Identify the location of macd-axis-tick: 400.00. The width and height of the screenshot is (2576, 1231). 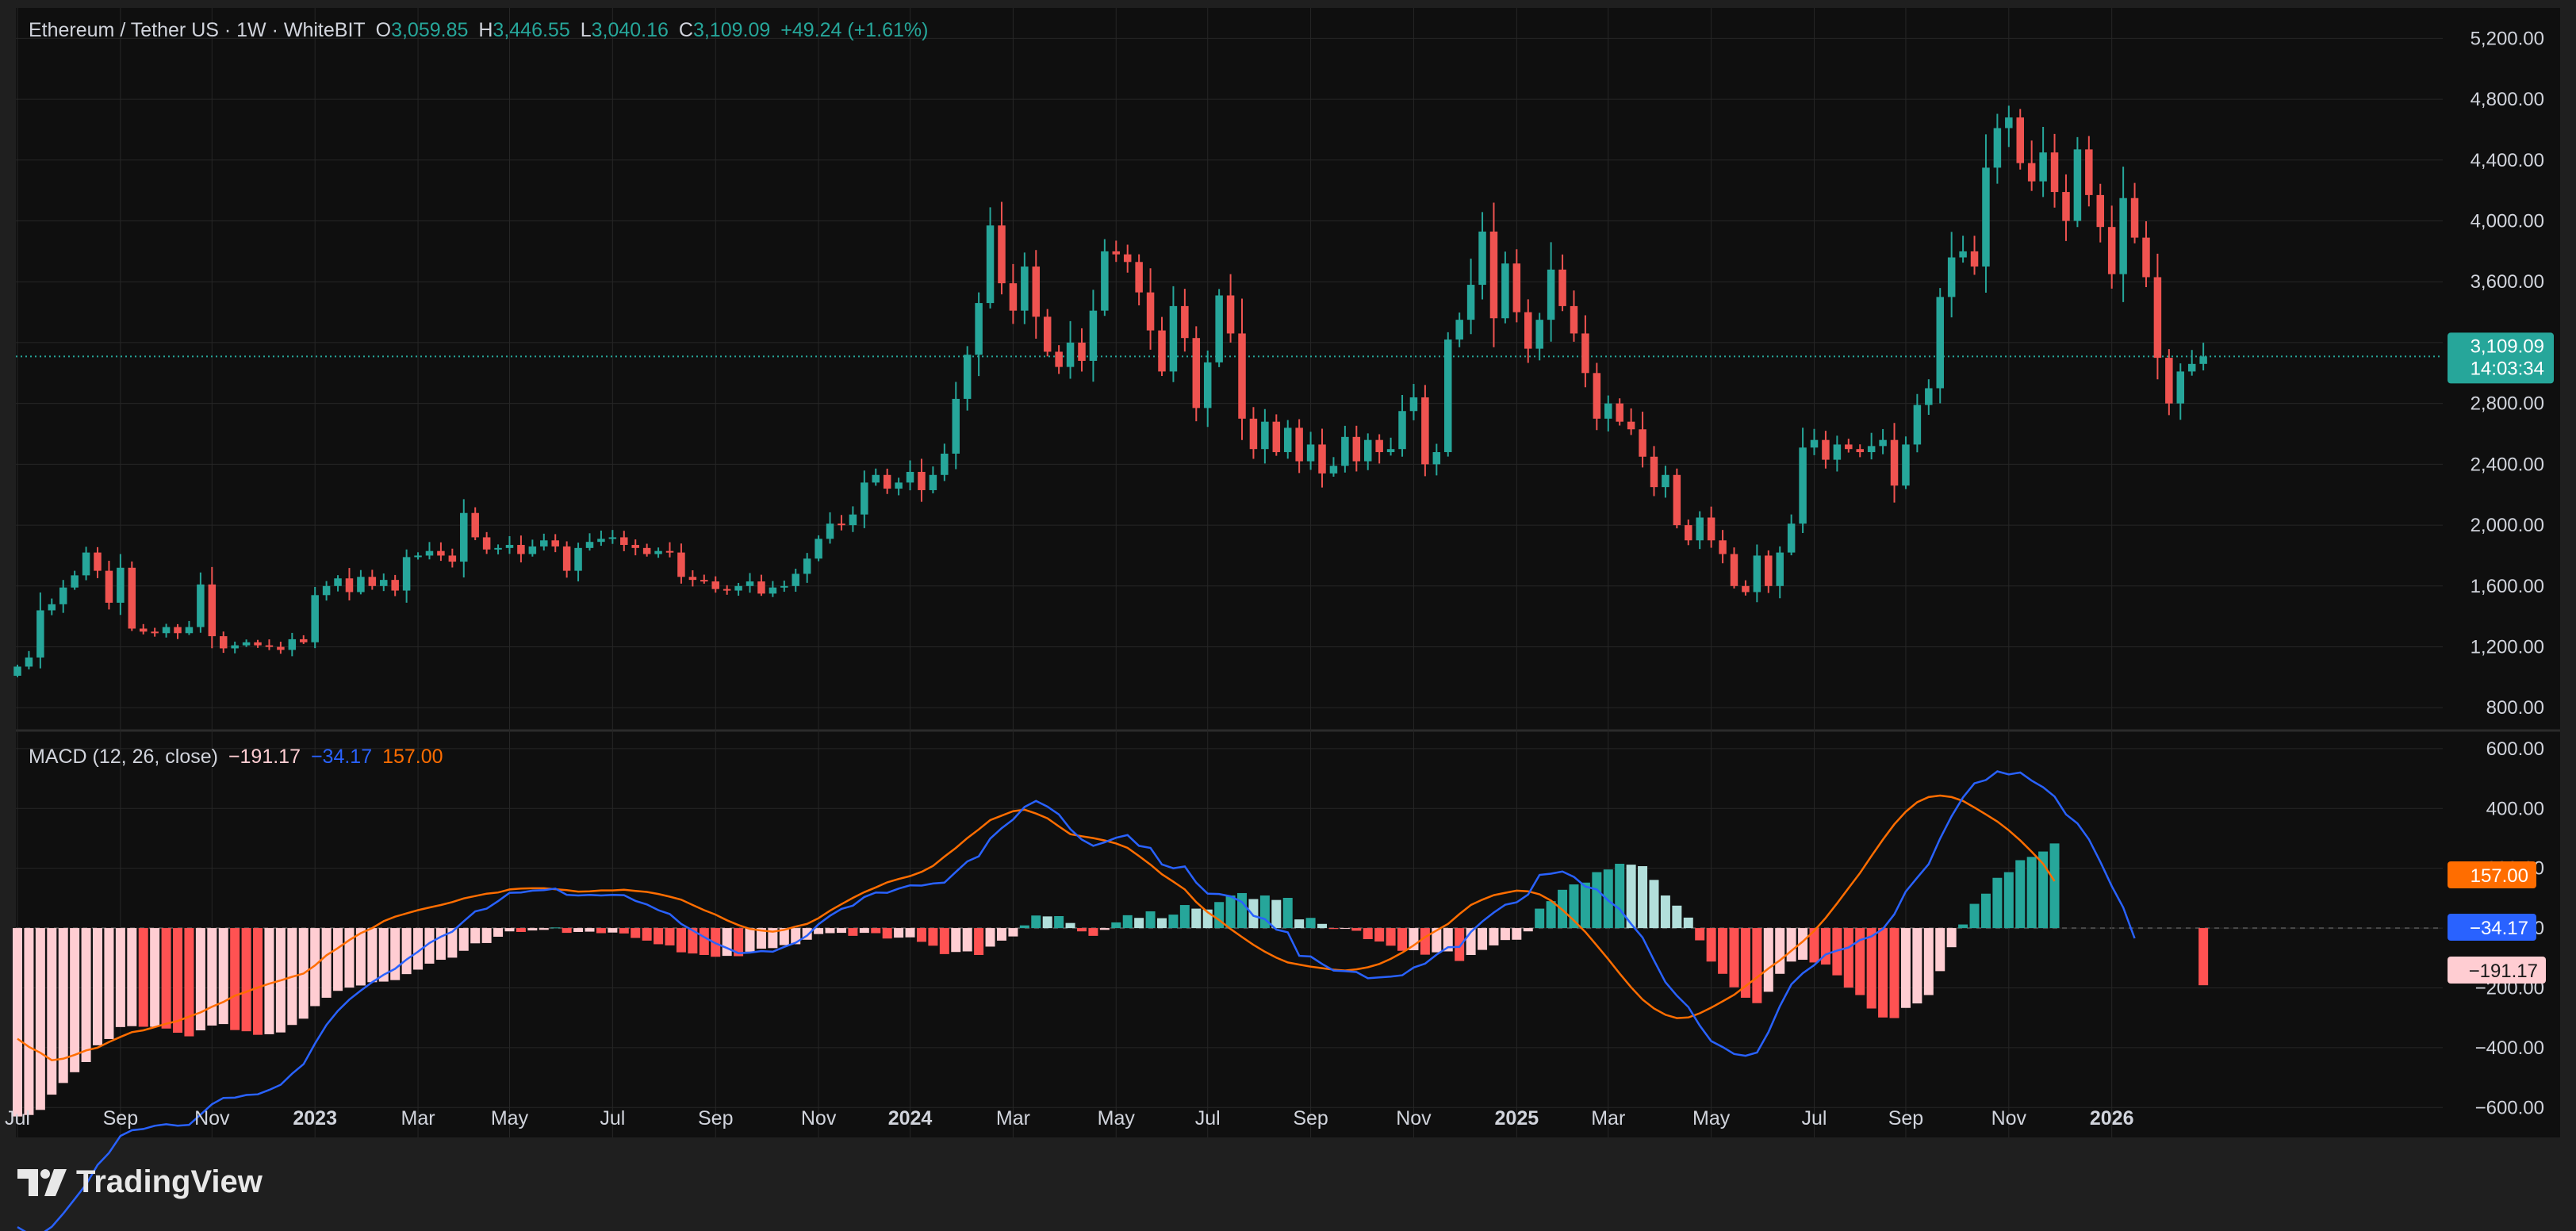
(2515, 808).